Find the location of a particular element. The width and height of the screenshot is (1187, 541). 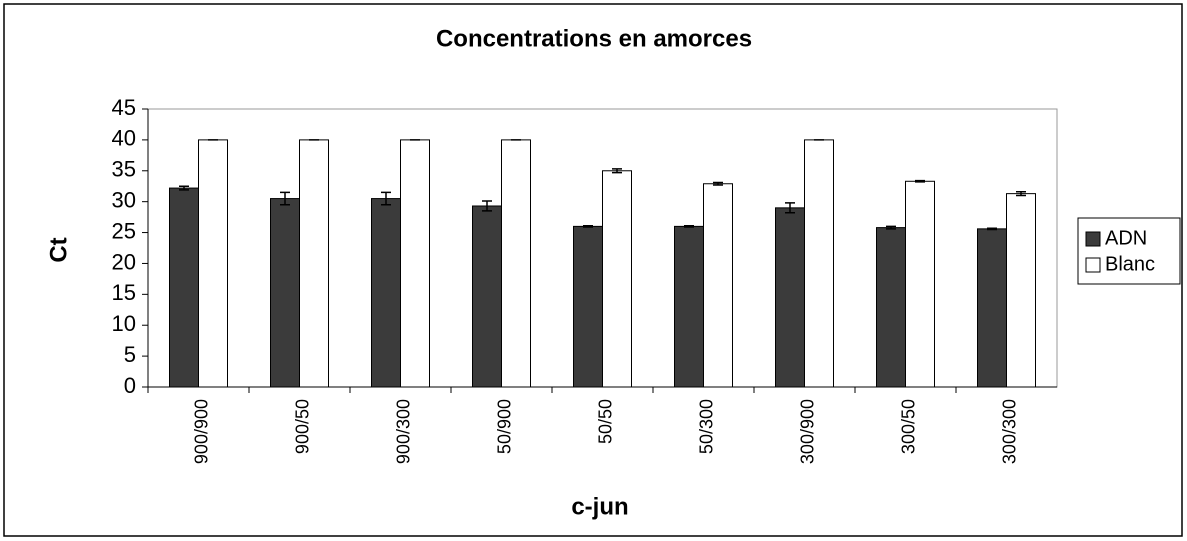

x-tick-label: 900/900 is located at coordinates (201, 431).